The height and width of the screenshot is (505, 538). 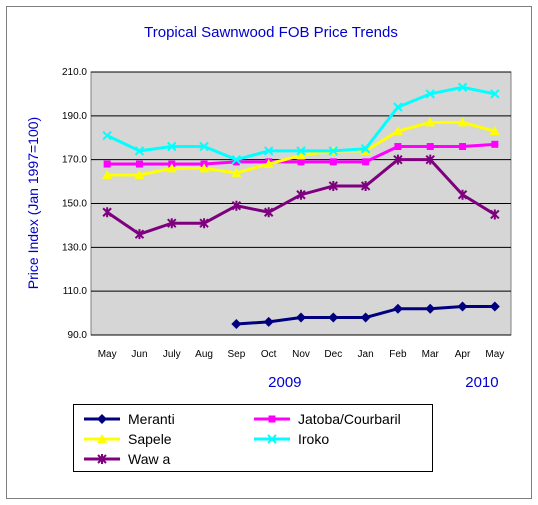 I want to click on y-tick-label: 150.0, so click(x=74, y=204).